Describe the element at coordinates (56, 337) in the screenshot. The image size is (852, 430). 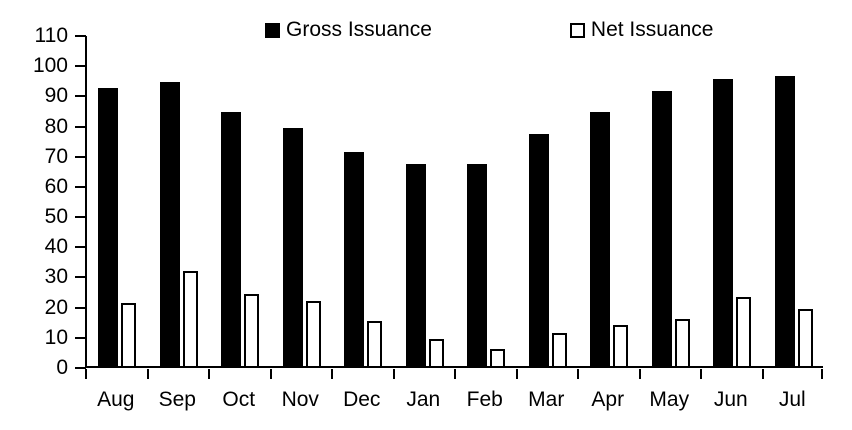
I see `y-tick-label: 10` at that location.